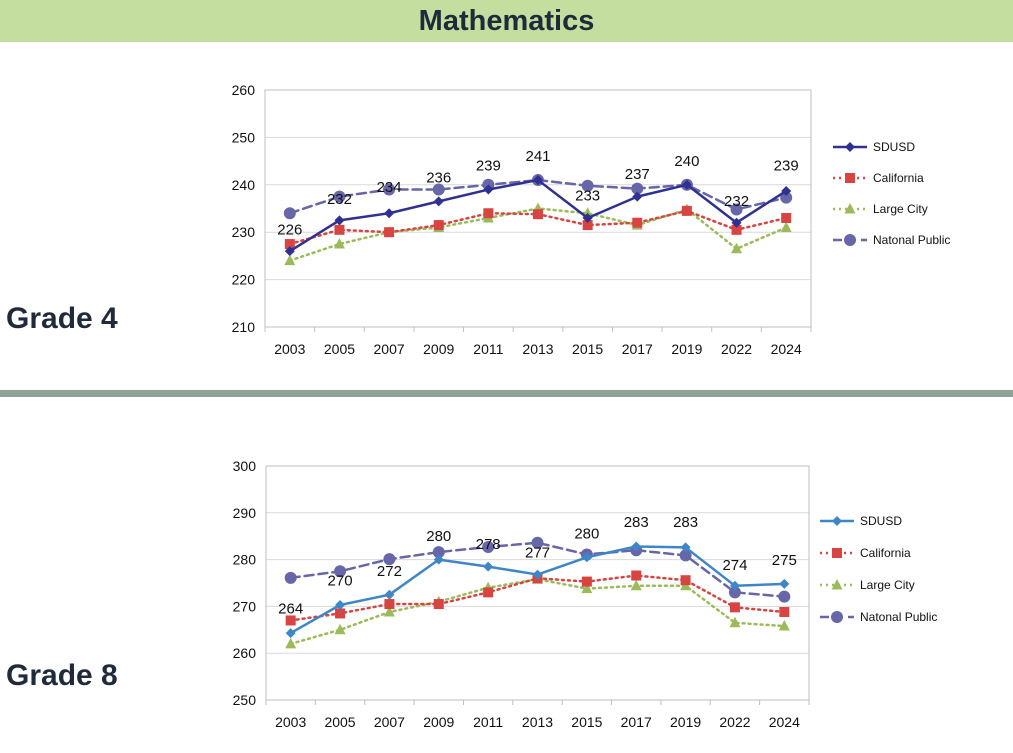 The height and width of the screenshot is (753, 1013). What do you see at coordinates (686, 161) in the screenshot?
I see `grade-4-data-label-2019: 240` at bounding box center [686, 161].